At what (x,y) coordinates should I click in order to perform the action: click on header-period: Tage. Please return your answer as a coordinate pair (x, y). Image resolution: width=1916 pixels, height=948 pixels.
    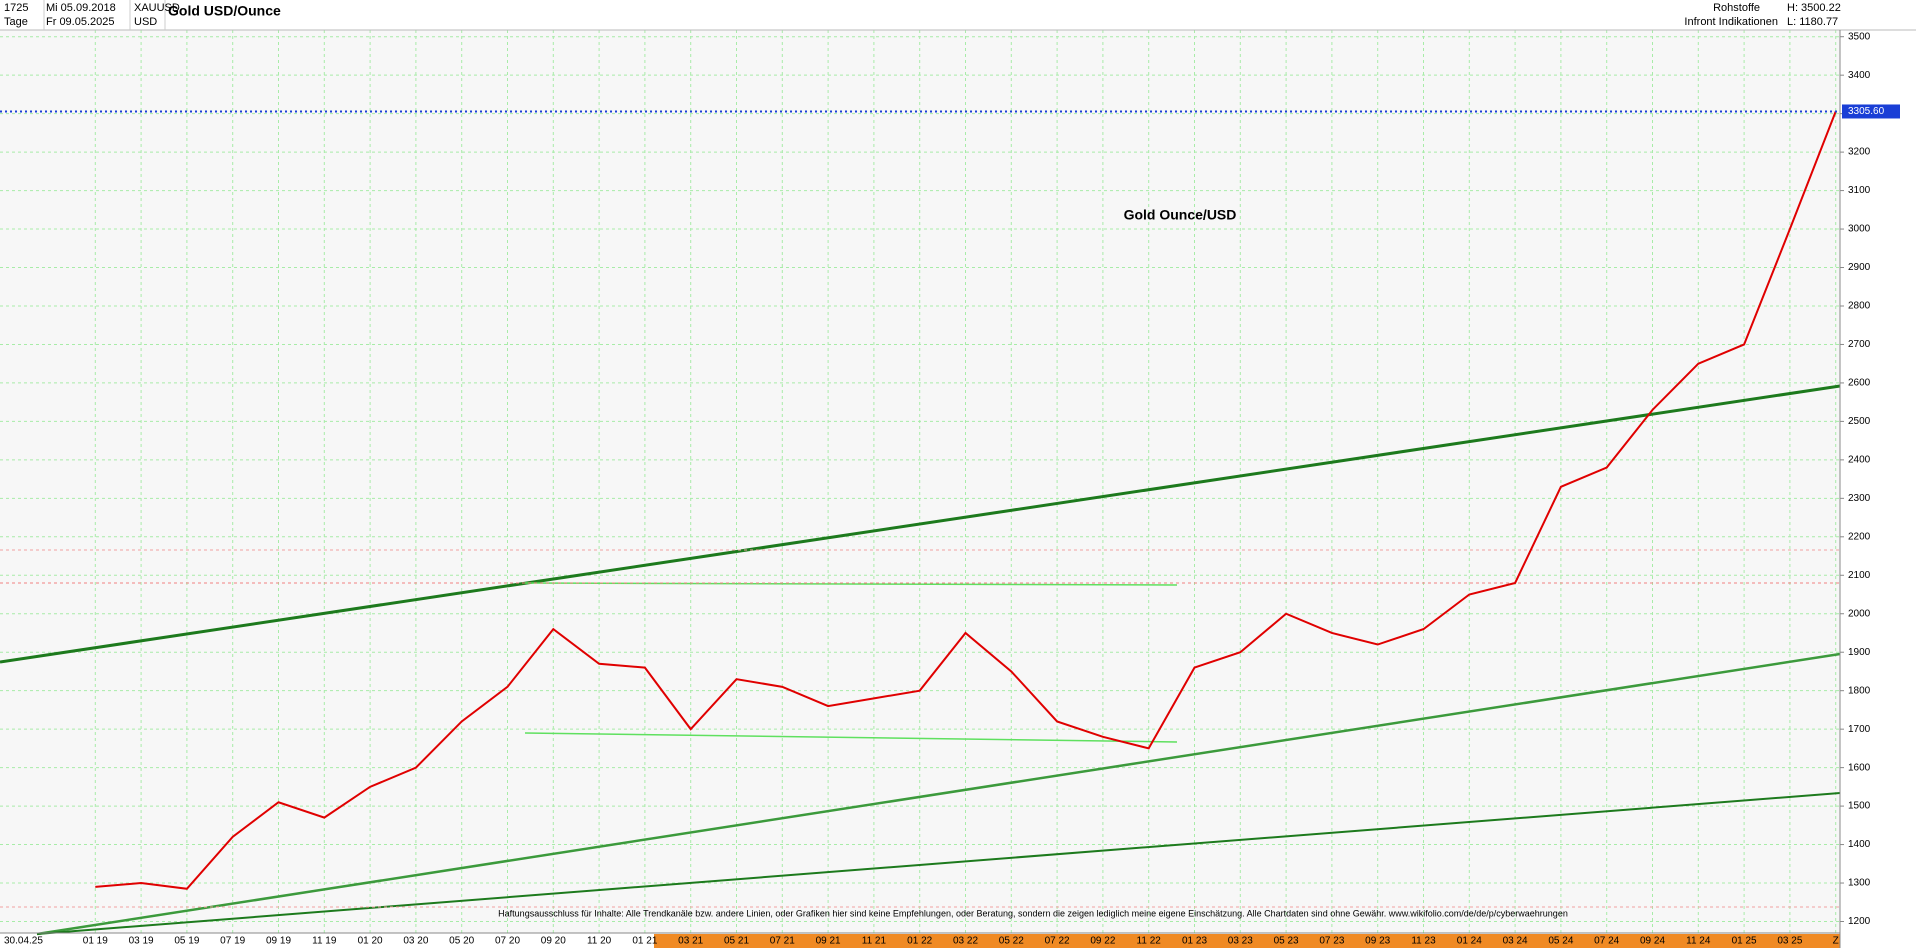
    Looking at the image, I should click on (16, 22).